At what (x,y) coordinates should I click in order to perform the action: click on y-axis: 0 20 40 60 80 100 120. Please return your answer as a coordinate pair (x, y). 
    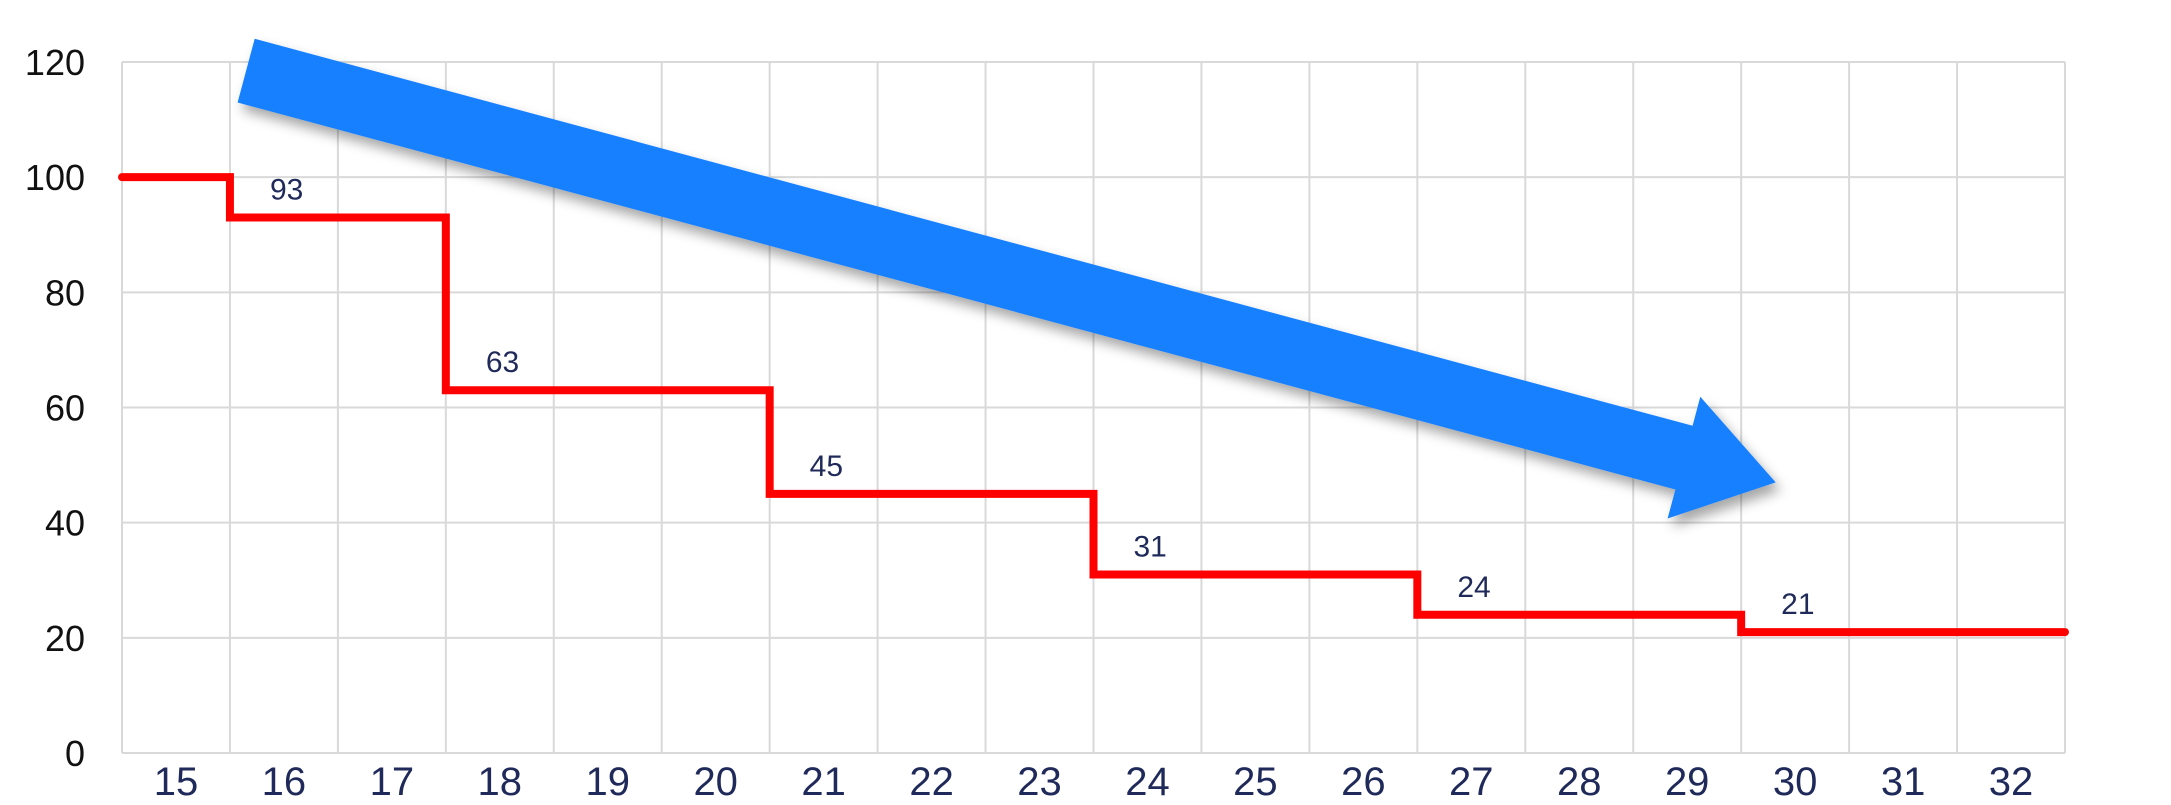
    Looking at the image, I should click on (55, 408).